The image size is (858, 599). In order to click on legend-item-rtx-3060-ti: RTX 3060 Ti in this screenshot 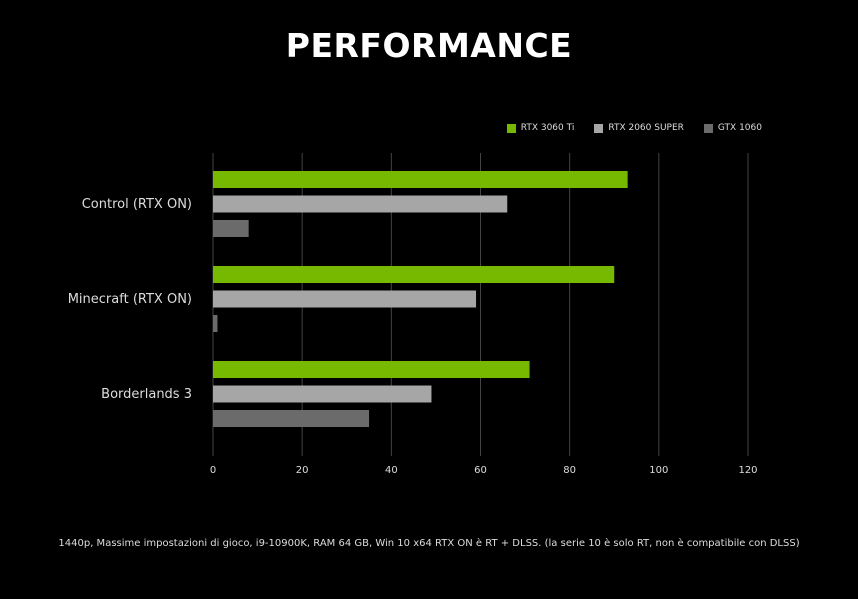, I will do `click(540, 128)`.